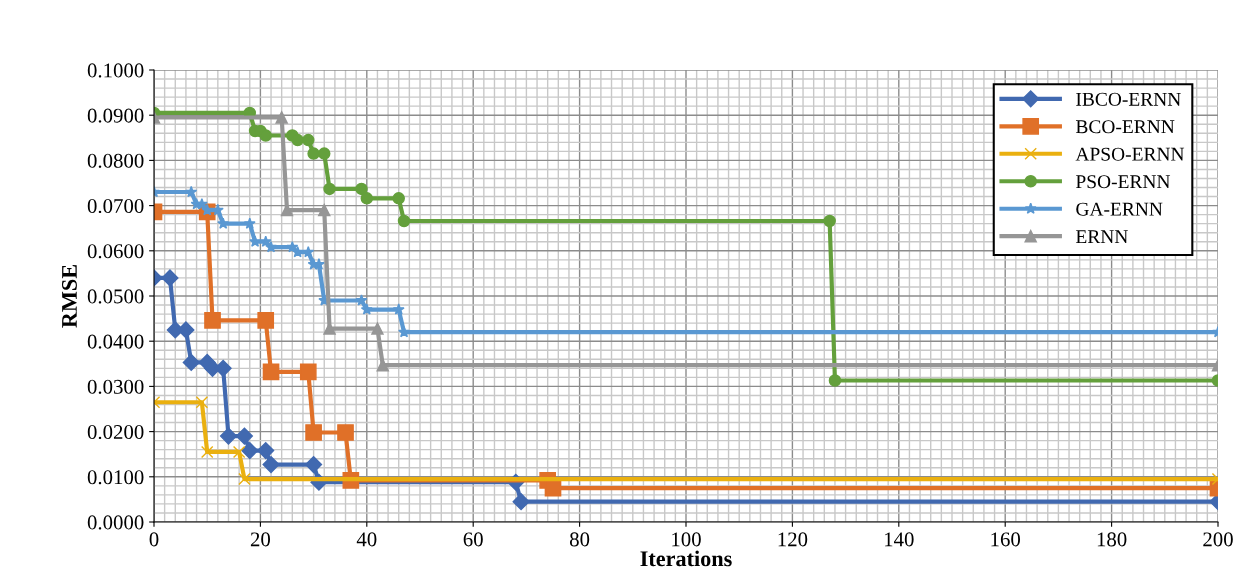 The height and width of the screenshot is (587, 1254). I want to click on x-tick-label: 160, so click(1006, 539).